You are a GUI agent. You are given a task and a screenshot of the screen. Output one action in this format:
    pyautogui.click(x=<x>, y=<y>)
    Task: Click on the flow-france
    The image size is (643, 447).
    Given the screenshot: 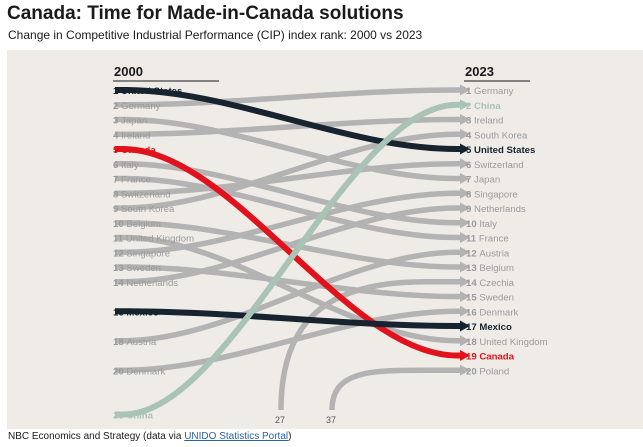 What is the action you would take?
    pyautogui.click(x=290, y=208)
    